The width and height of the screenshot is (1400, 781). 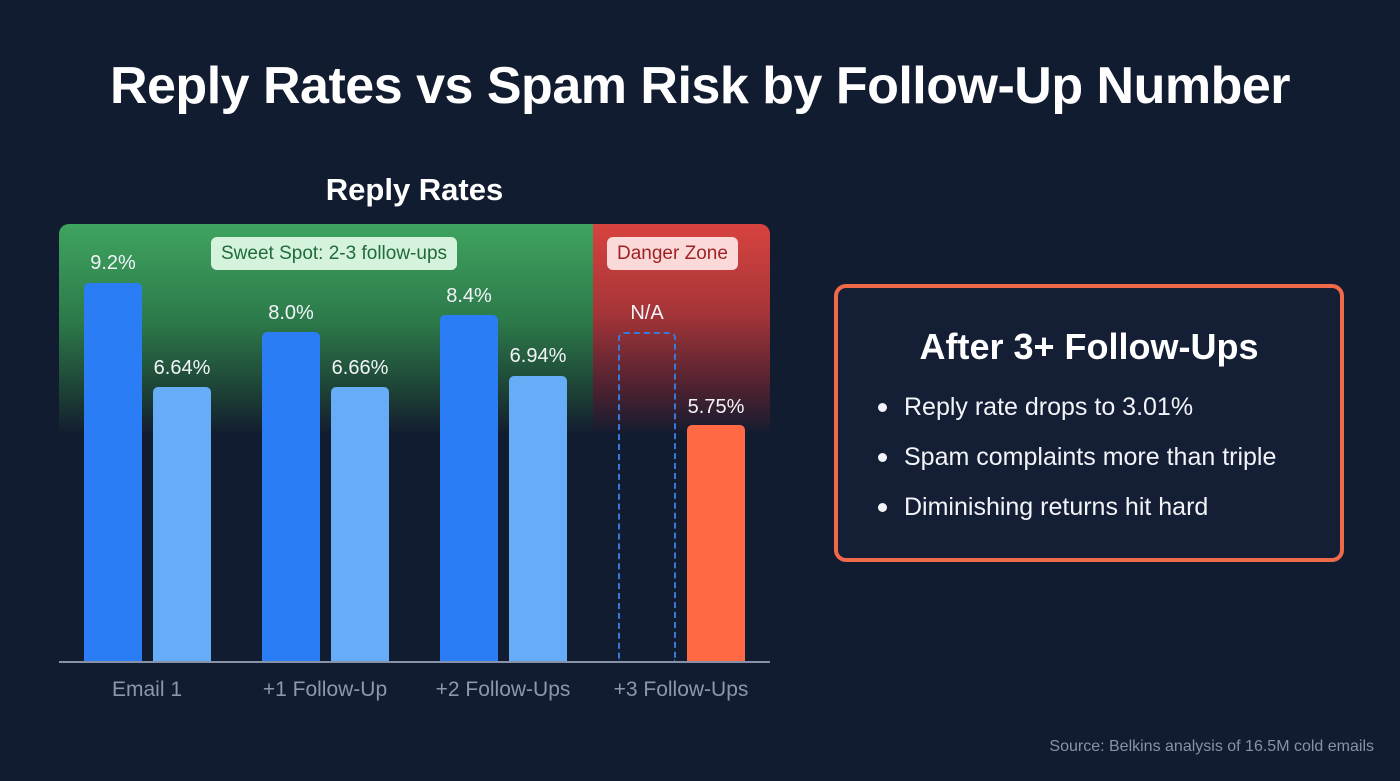 What do you see at coordinates (113, 263) in the screenshot?
I see `bar-value-label: 9.2%` at bounding box center [113, 263].